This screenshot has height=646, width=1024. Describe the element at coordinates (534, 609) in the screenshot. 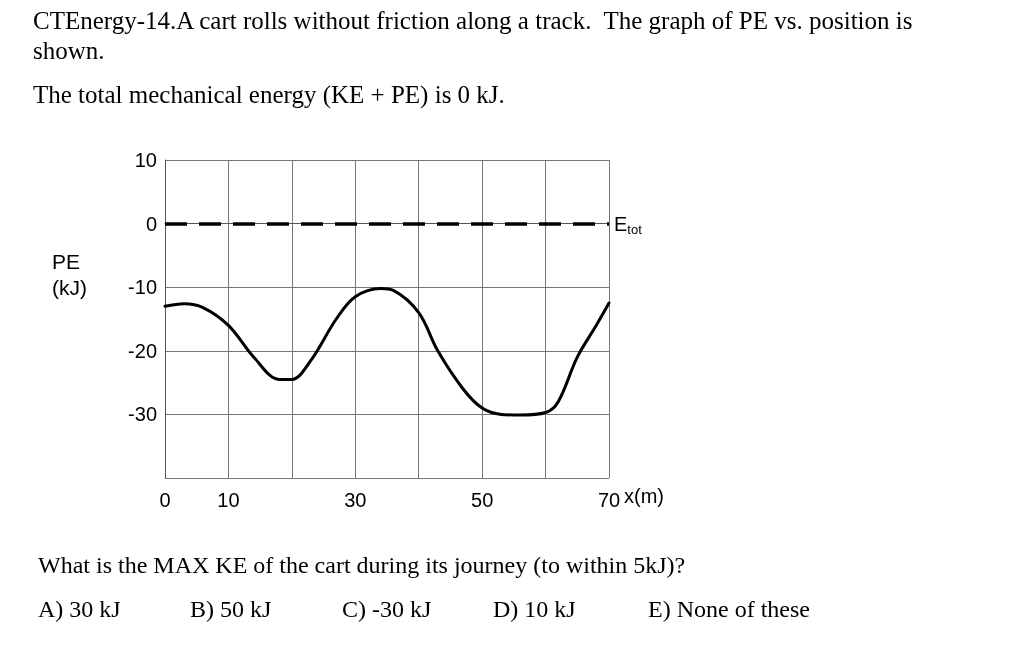

I see `text: D) 10 kJ` at that location.